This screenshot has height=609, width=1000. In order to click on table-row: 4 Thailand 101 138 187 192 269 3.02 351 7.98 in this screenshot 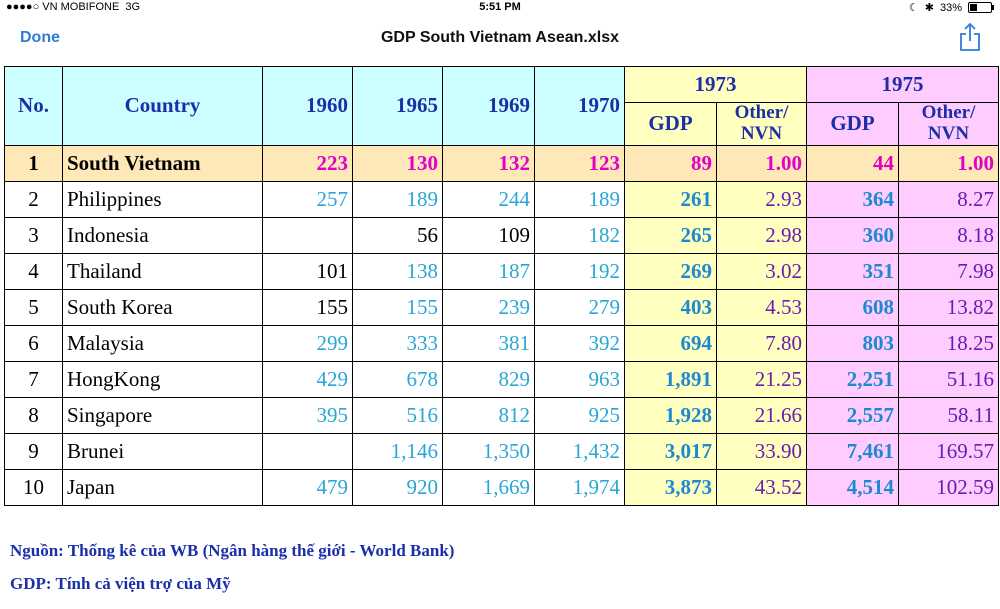, I will do `click(501, 271)`.